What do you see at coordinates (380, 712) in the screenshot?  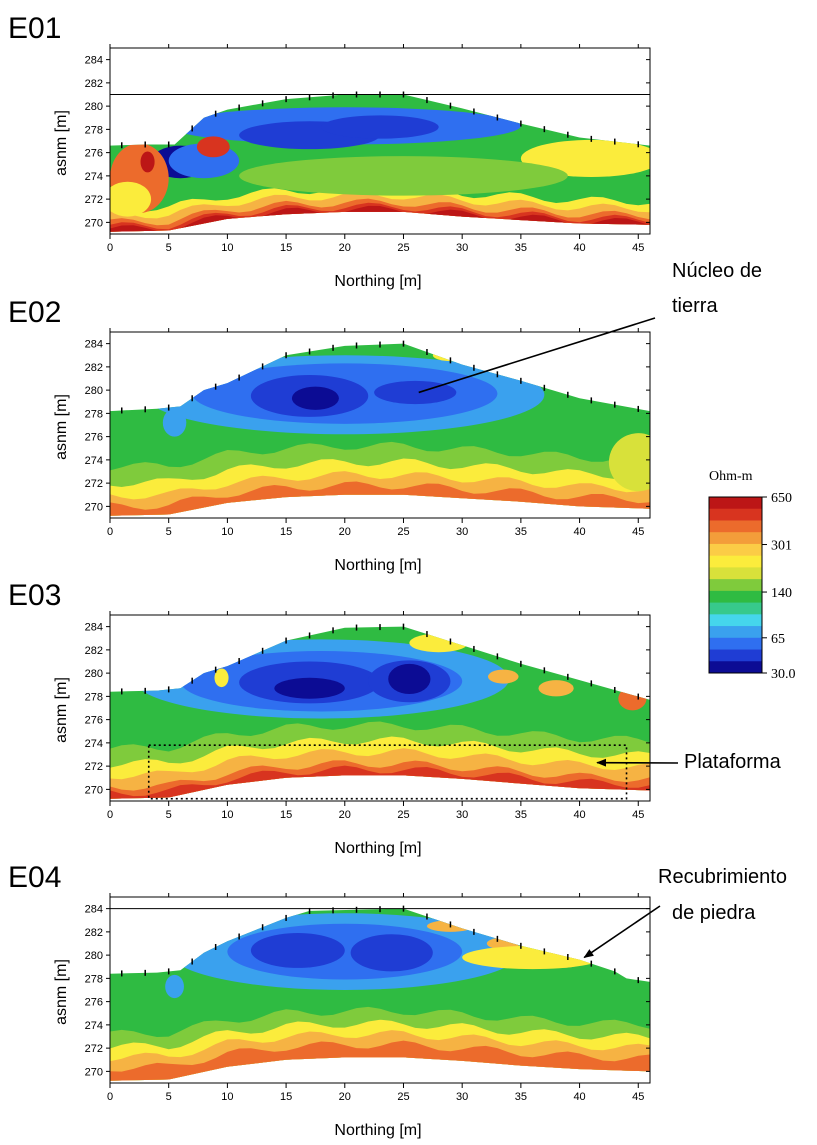 I see `resistivity-field` at bounding box center [380, 712].